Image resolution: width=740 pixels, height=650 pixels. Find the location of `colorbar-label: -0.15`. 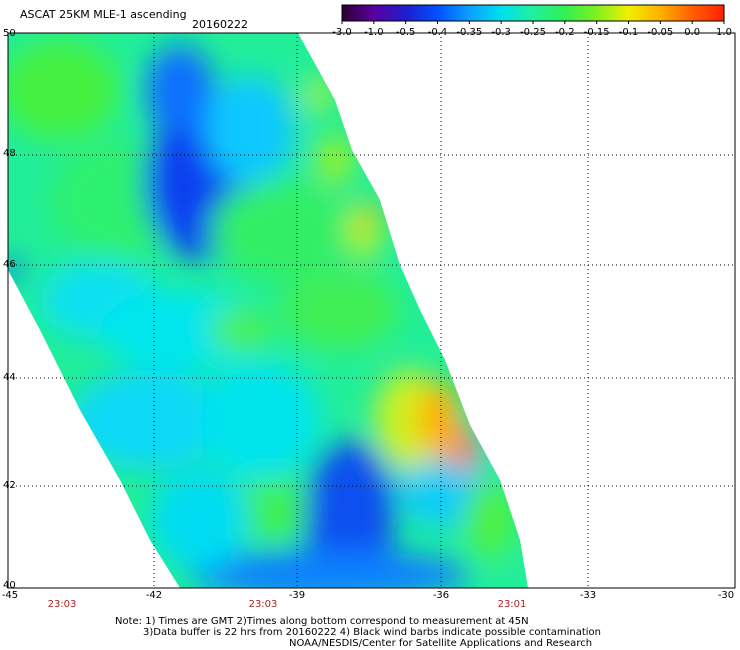

colorbar-label: -0.15 is located at coordinates (596, 32).